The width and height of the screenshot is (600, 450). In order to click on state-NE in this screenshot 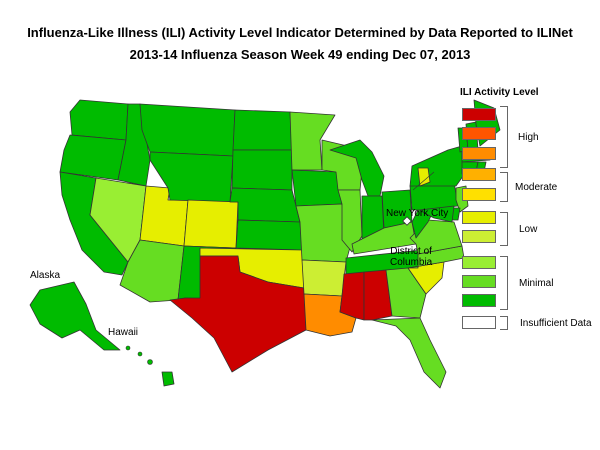, I will do `click(265, 205)`.